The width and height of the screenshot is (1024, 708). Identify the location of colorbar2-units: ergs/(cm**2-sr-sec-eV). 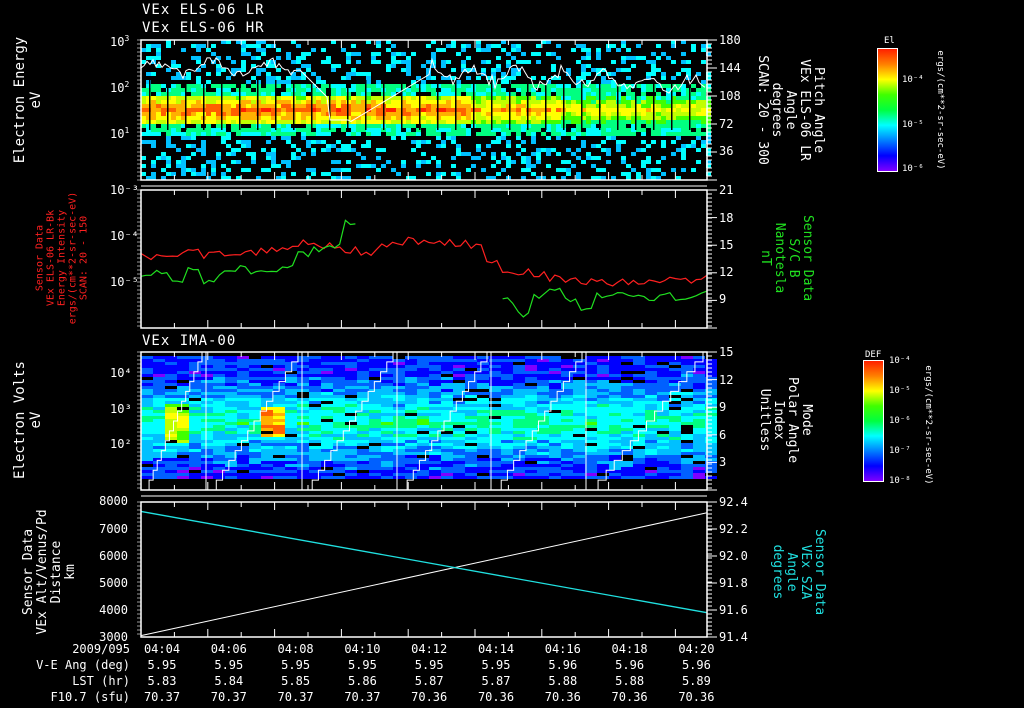
(928, 425).